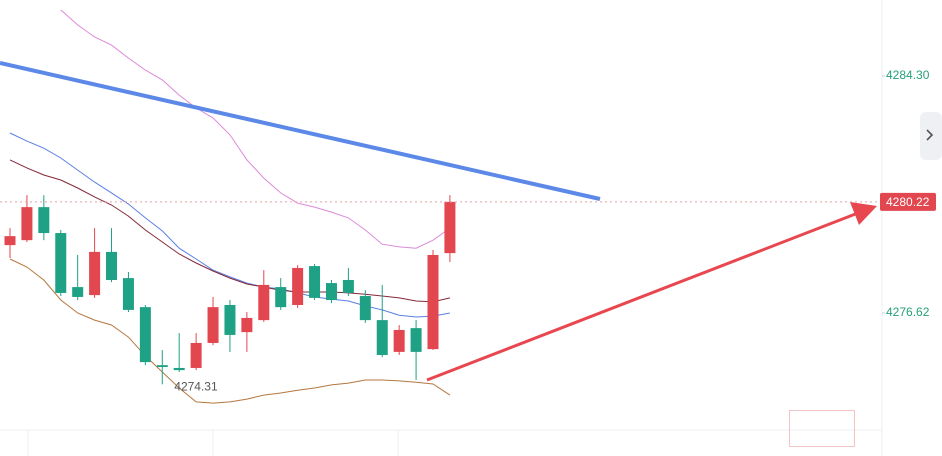  Describe the element at coordinates (930, 135) in the screenshot. I see `collapse-icon` at that location.